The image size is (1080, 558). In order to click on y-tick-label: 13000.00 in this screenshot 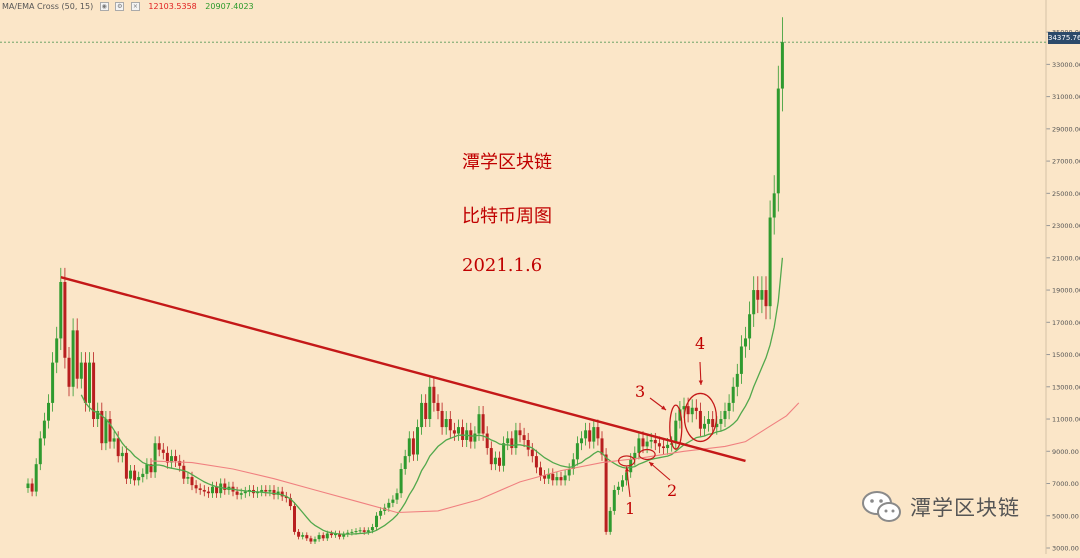, I will do `click(1066, 387)`.